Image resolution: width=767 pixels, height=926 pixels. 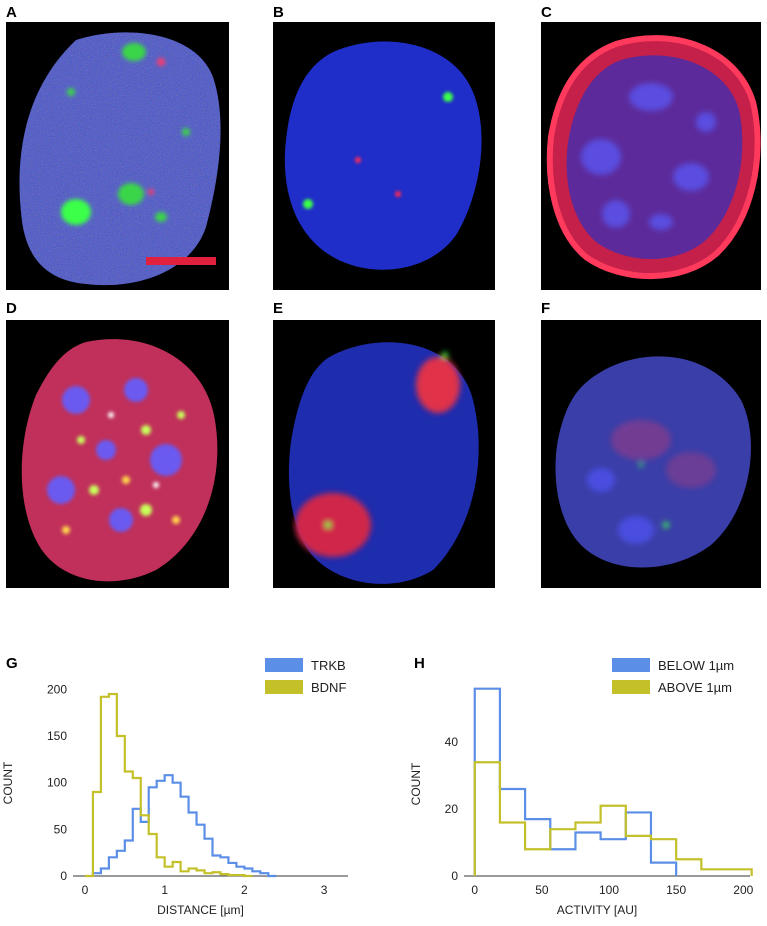 I want to click on y-tick-label-g: 50, so click(x=61, y=829).